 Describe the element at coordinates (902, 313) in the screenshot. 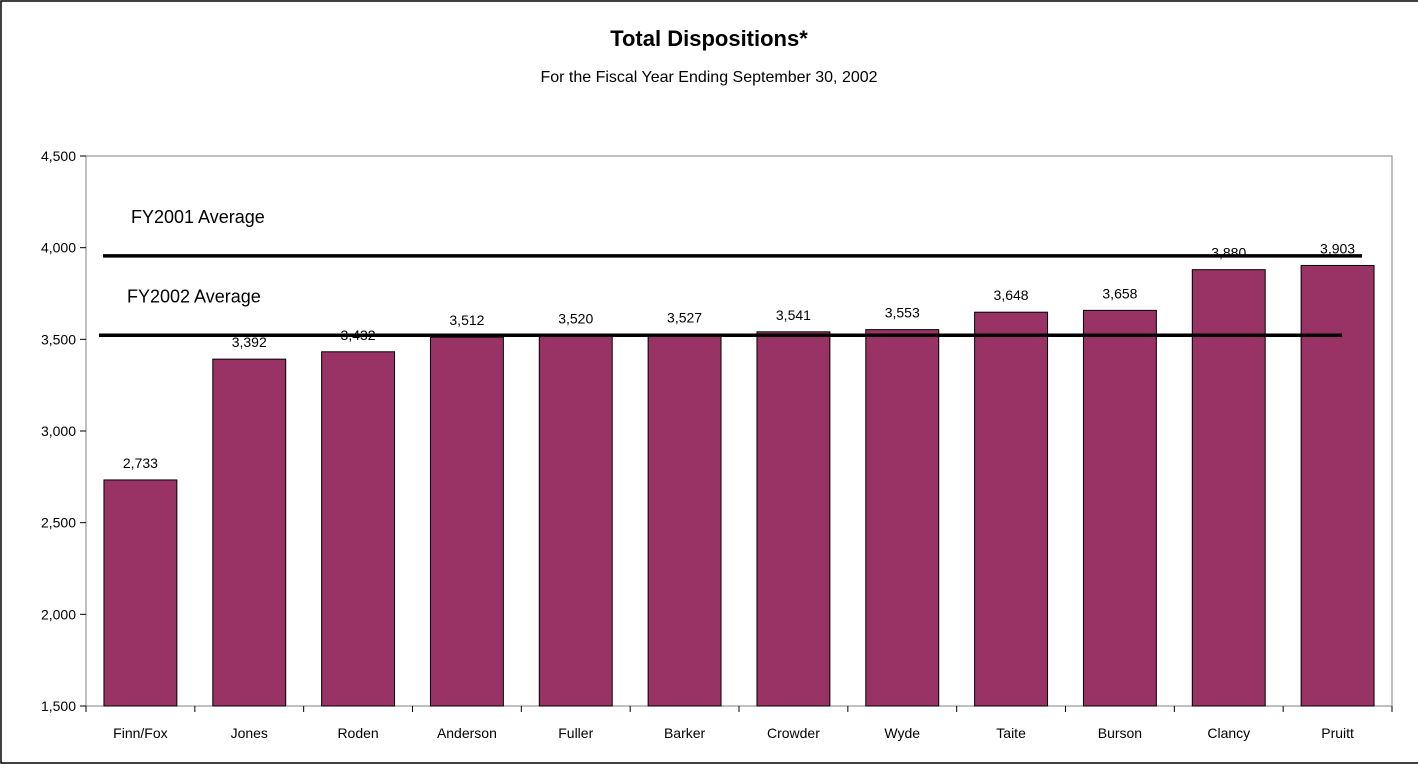

I see `data-label-7: 3,553` at that location.